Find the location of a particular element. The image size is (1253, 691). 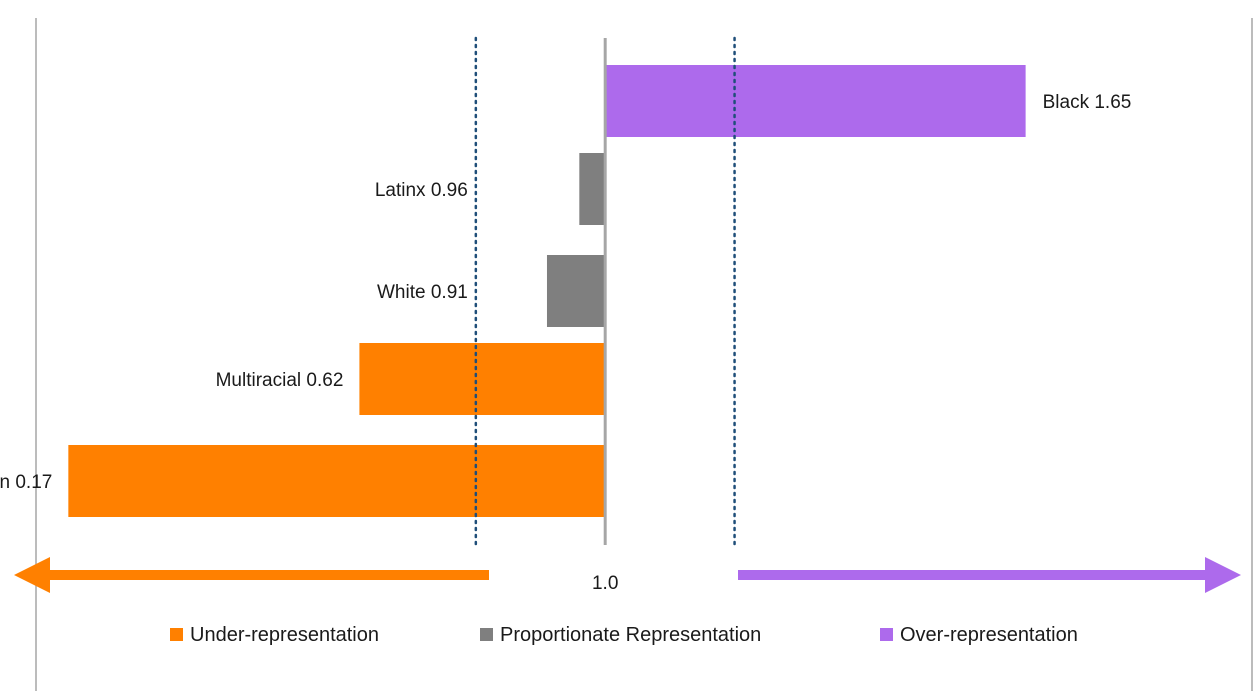

legend-item-proportionate: Proportionate Representation is located at coordinates (620, 635).